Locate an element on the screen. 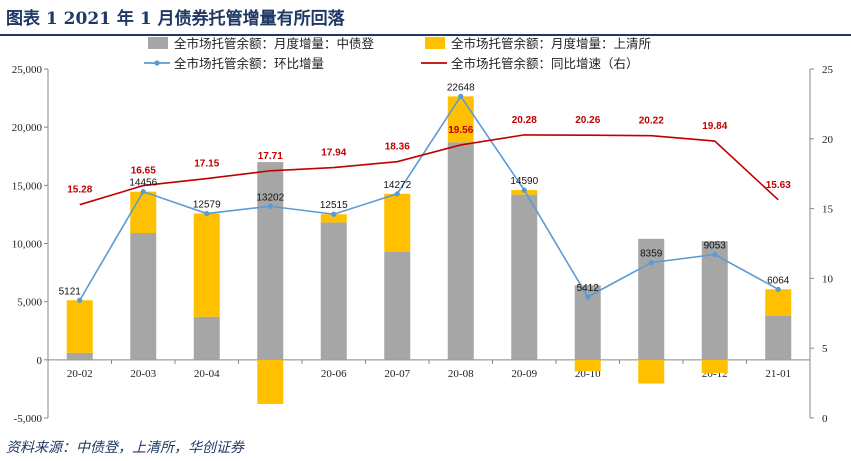  x-tick-label: 20-08 is located at coordinates (461, 374).